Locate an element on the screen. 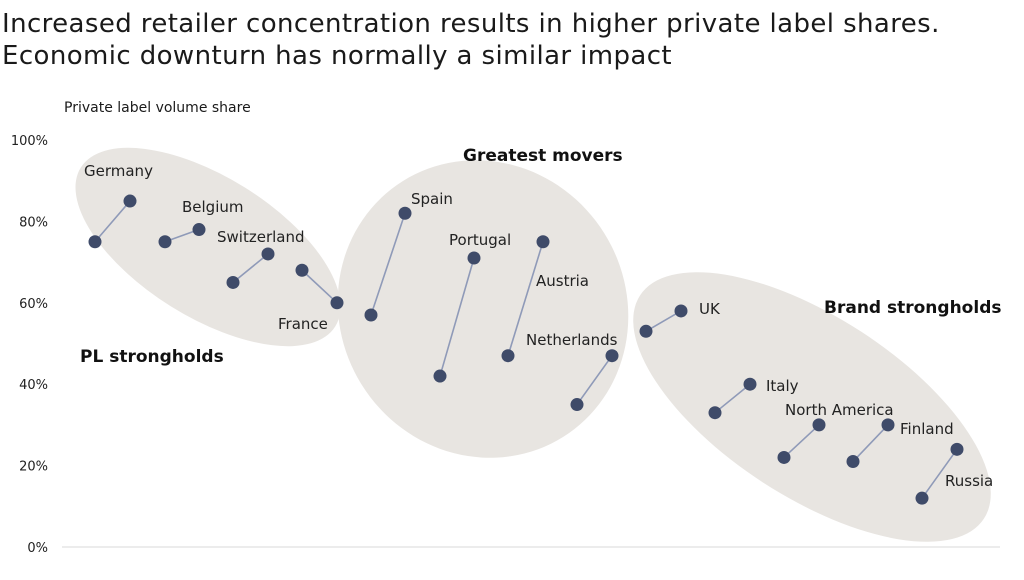 Image resolution: width=1024 pixels, height=580 pixels. series-label: Spain is located at coordinates (432, 199).